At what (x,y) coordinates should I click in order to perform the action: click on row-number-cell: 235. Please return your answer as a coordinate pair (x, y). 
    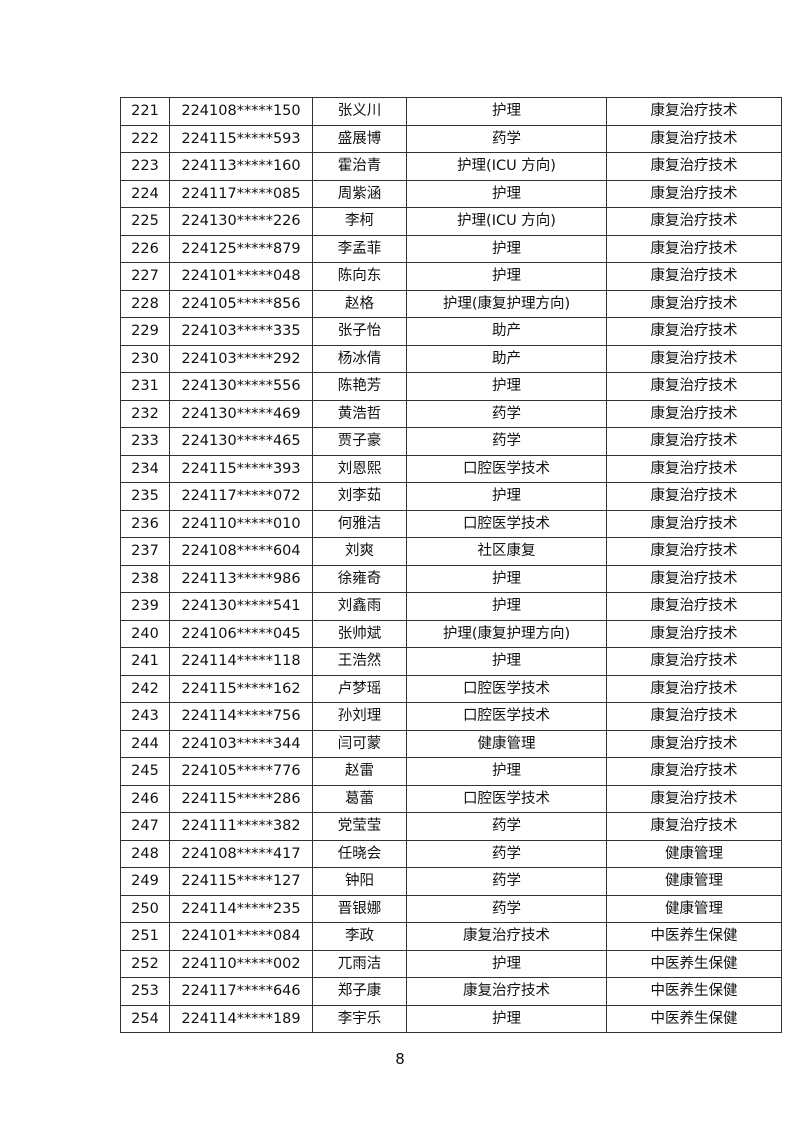
    Looking at the image, I should click on (145, 496).